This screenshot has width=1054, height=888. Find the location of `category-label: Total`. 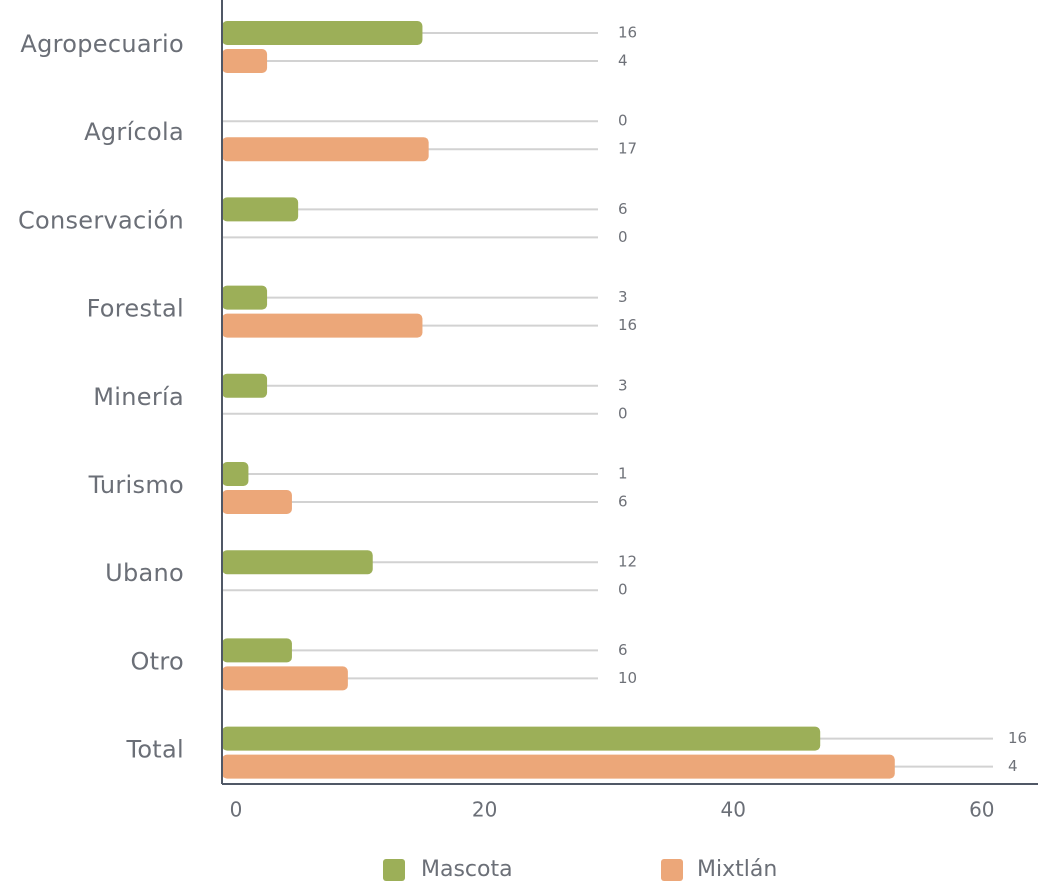

category-label: Total is located at coordinates (154, 750).